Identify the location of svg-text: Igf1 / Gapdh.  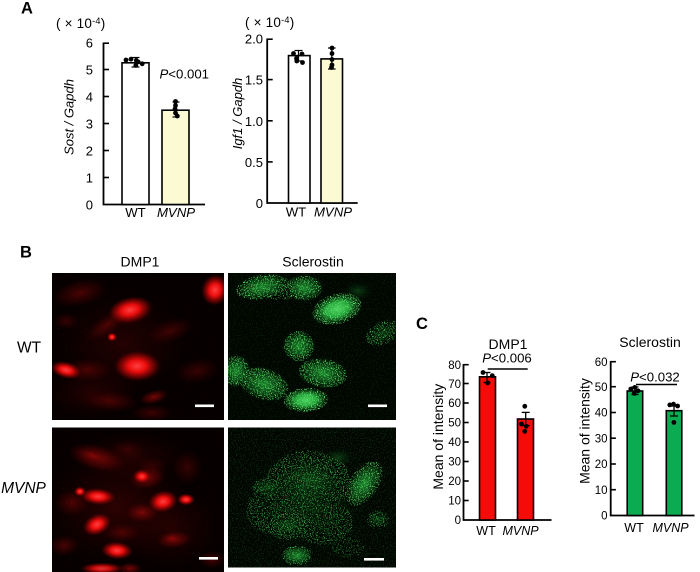
(237, 114).